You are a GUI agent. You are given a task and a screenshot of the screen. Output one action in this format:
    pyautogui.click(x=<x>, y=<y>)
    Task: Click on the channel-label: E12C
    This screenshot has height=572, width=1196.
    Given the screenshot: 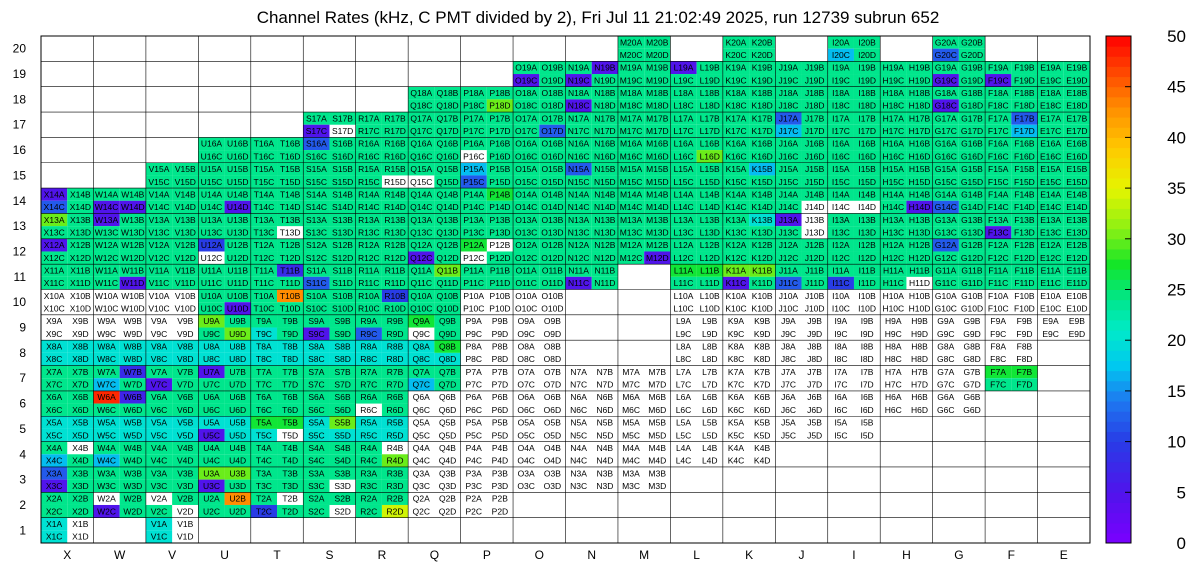 What is the action you would take?
    pyautogui.click(x=1050, y=258)
    